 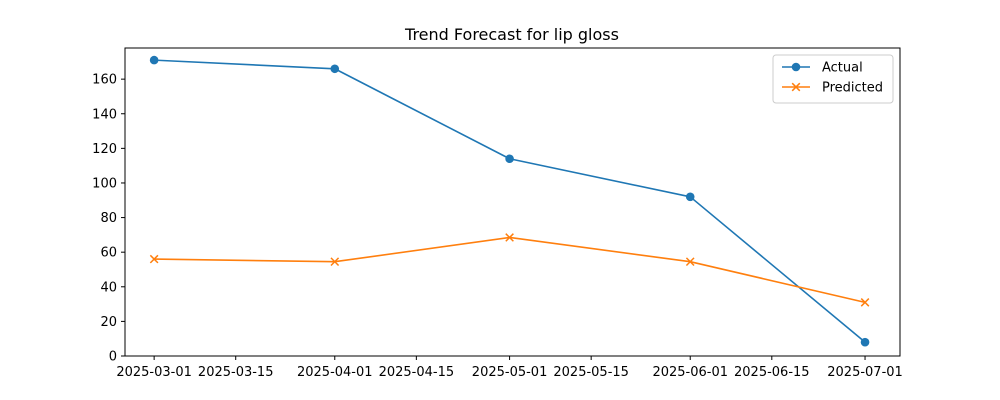 I want to click on x-tick-label: 2025-05-01, so click(x=510, y=372).